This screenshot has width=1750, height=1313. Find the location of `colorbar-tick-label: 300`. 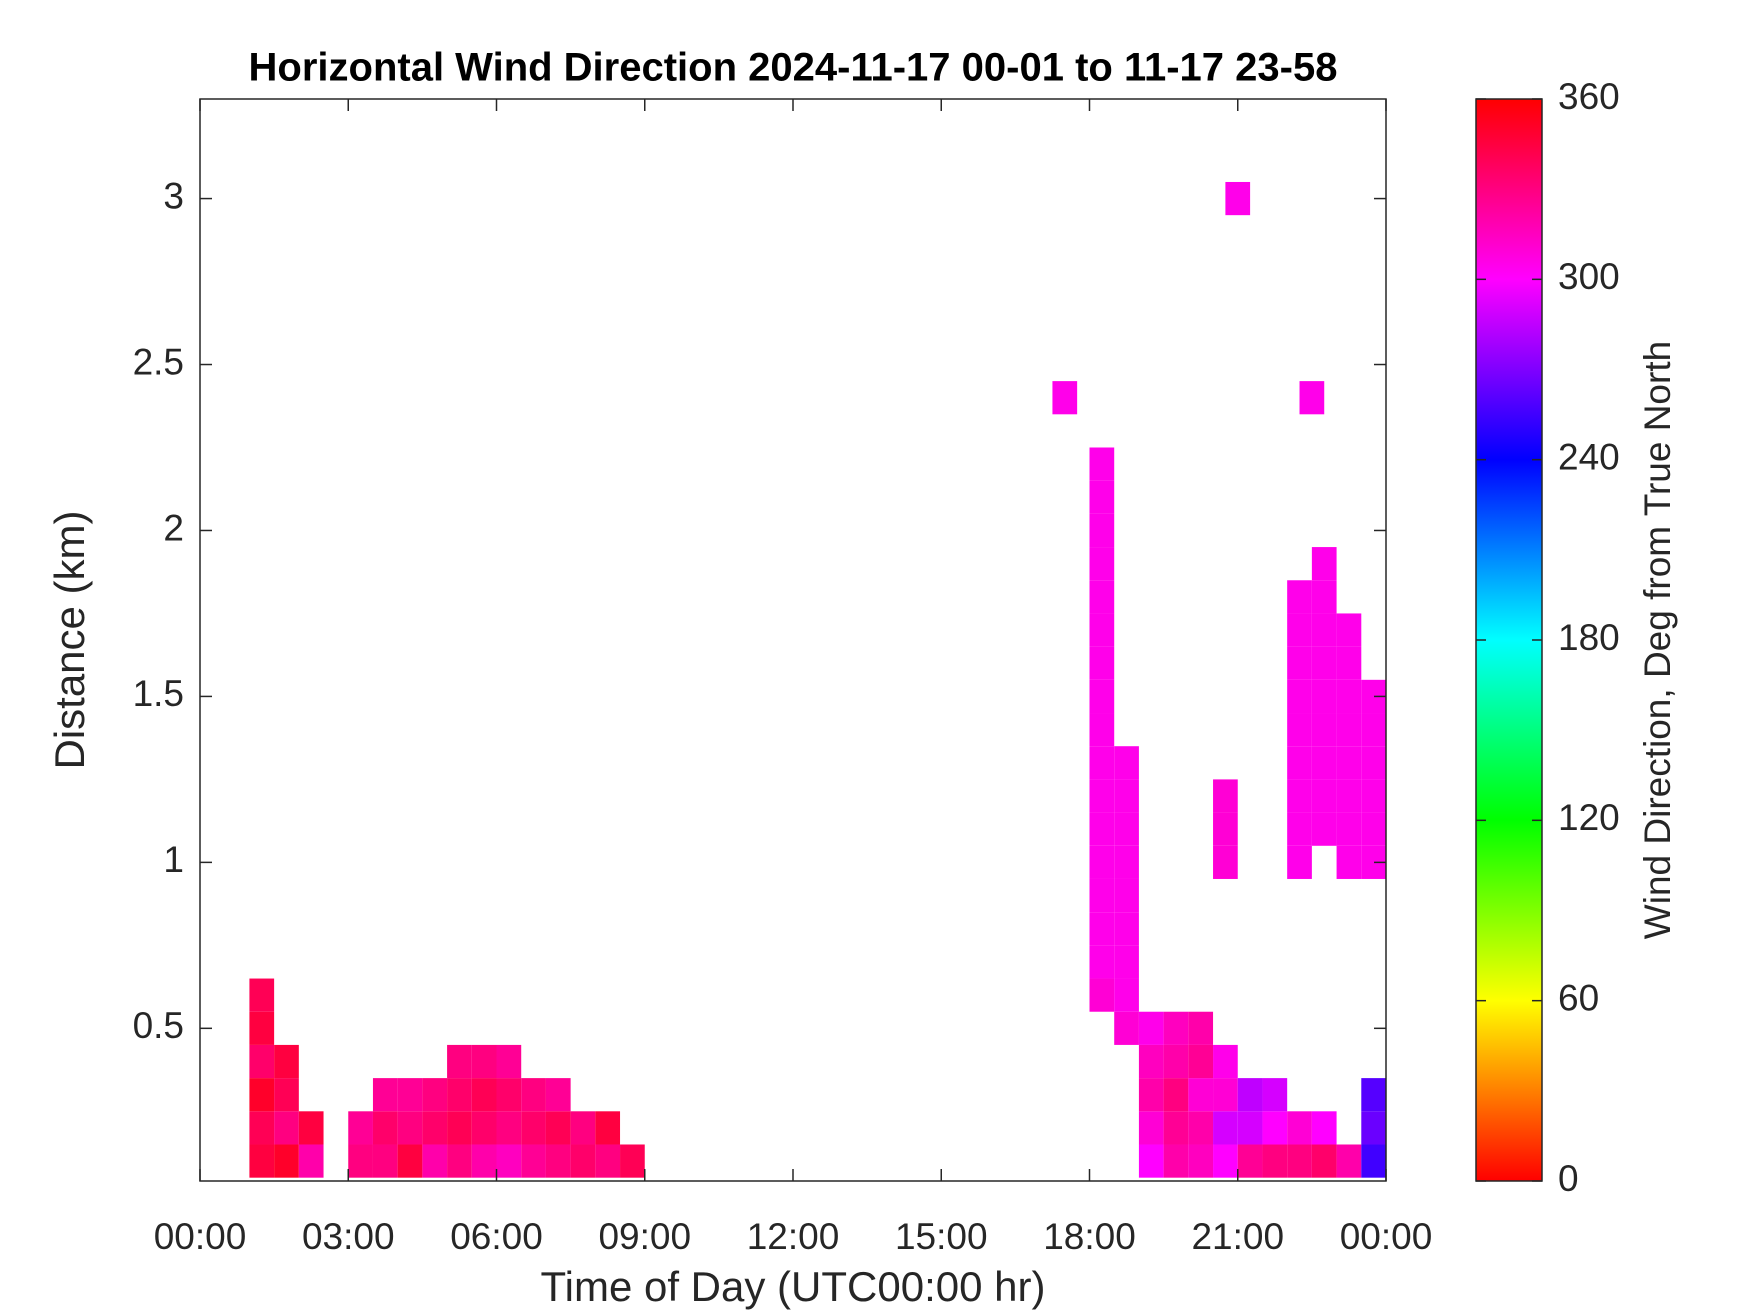

colorbar-tick-label: 300 is located at coordinates (1589, 276).